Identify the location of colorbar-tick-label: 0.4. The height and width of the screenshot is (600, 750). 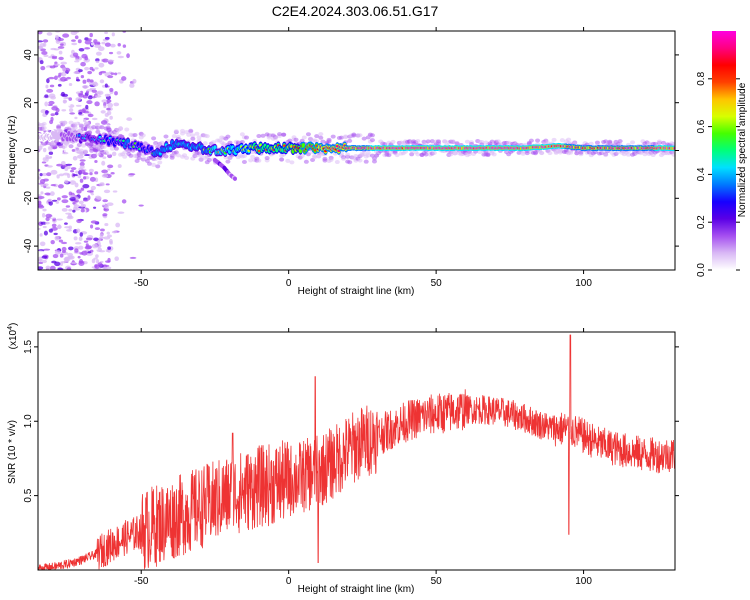
(701, 174).